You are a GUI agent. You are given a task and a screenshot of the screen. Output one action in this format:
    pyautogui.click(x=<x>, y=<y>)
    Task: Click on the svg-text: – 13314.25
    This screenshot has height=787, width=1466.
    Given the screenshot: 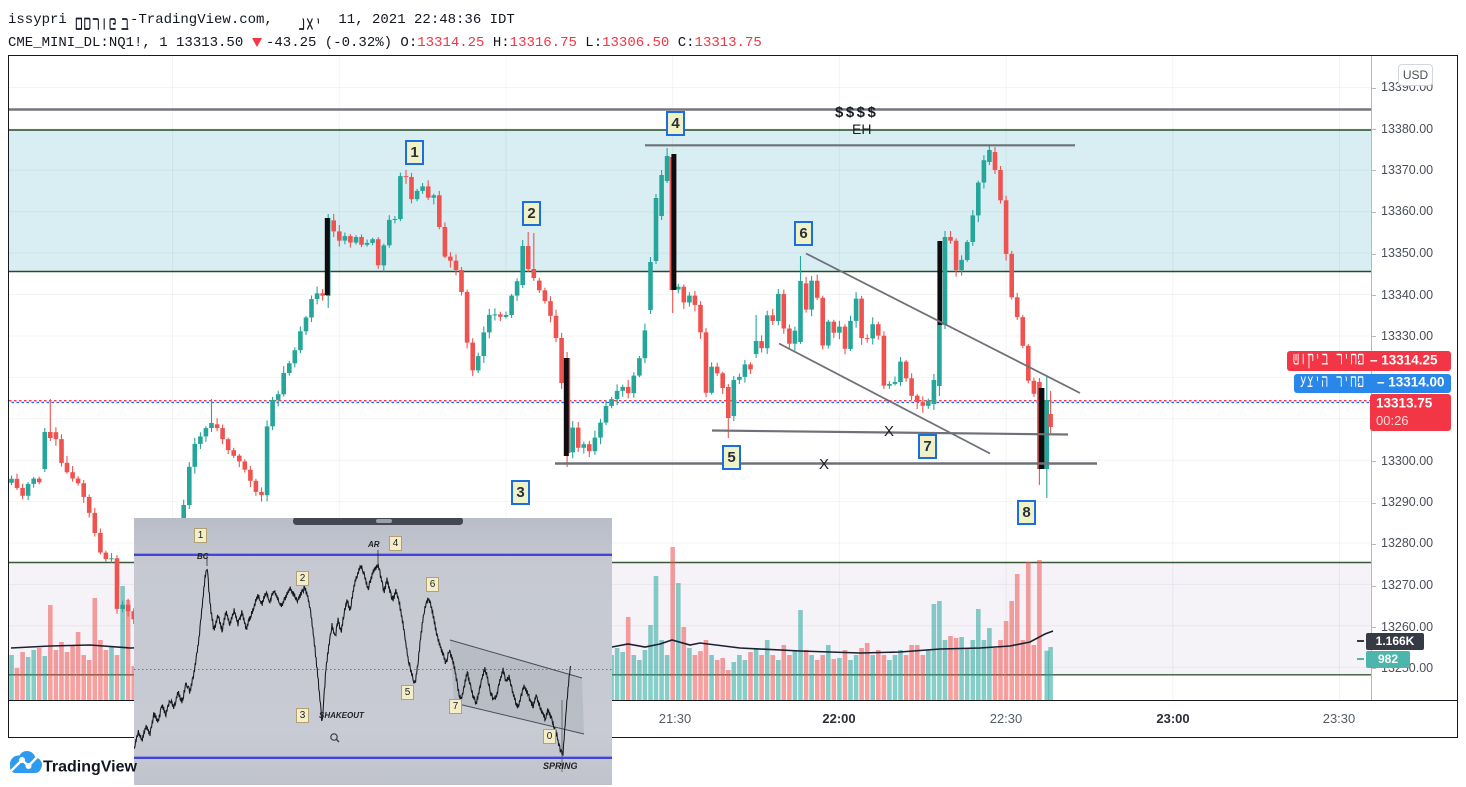 What is the action you would take?
    pyautogui.click(x=1404, y=360)
    